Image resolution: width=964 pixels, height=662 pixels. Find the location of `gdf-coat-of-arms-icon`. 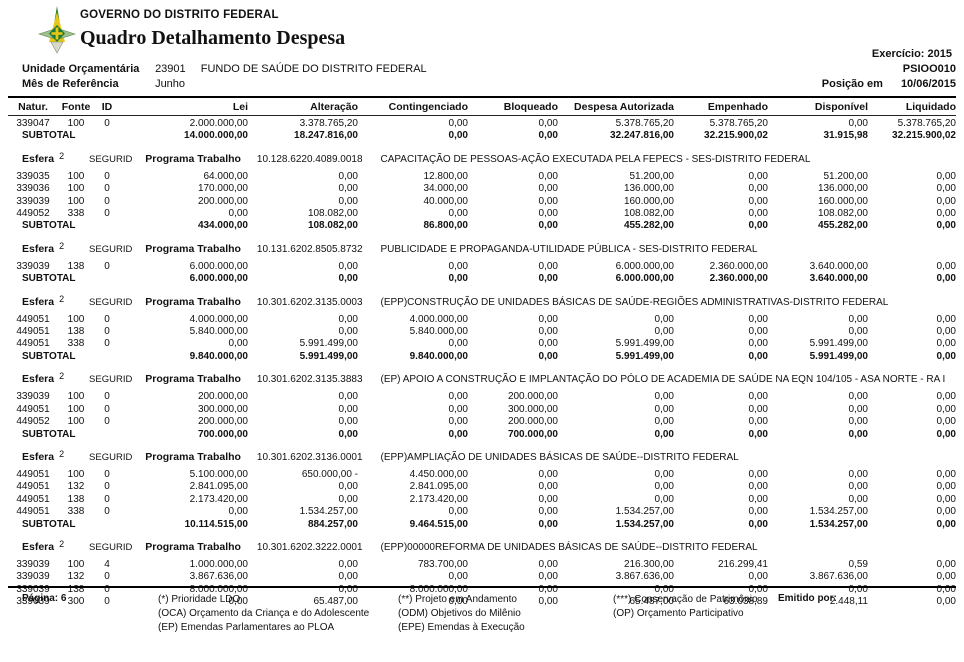

gdf-coat-of-arms-icon is located at coordinates (57, 30).